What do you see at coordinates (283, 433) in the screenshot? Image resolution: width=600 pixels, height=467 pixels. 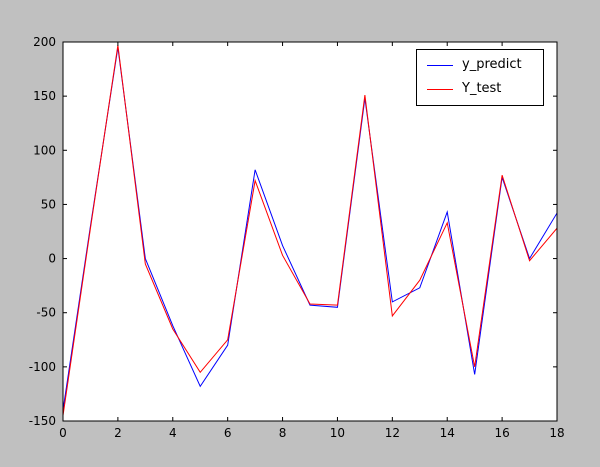 I see `x-tick-label: 8` at bounding box center [283, 433].